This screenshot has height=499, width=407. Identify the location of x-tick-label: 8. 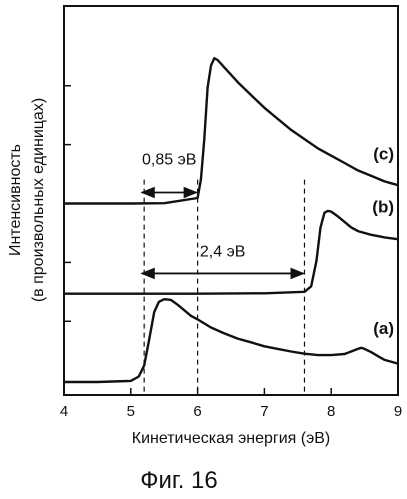
(331, 411).